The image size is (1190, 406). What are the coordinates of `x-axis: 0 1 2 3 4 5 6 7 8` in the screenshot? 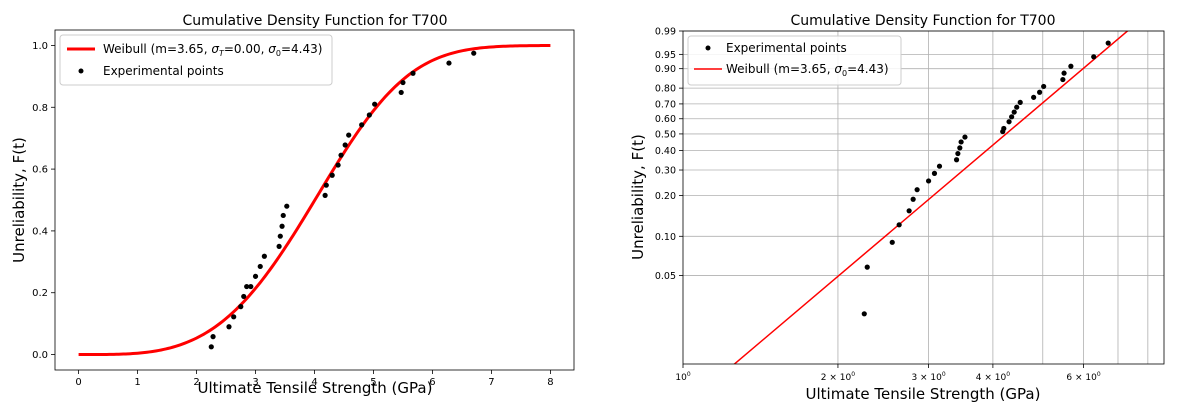 It's located at (314, 379).